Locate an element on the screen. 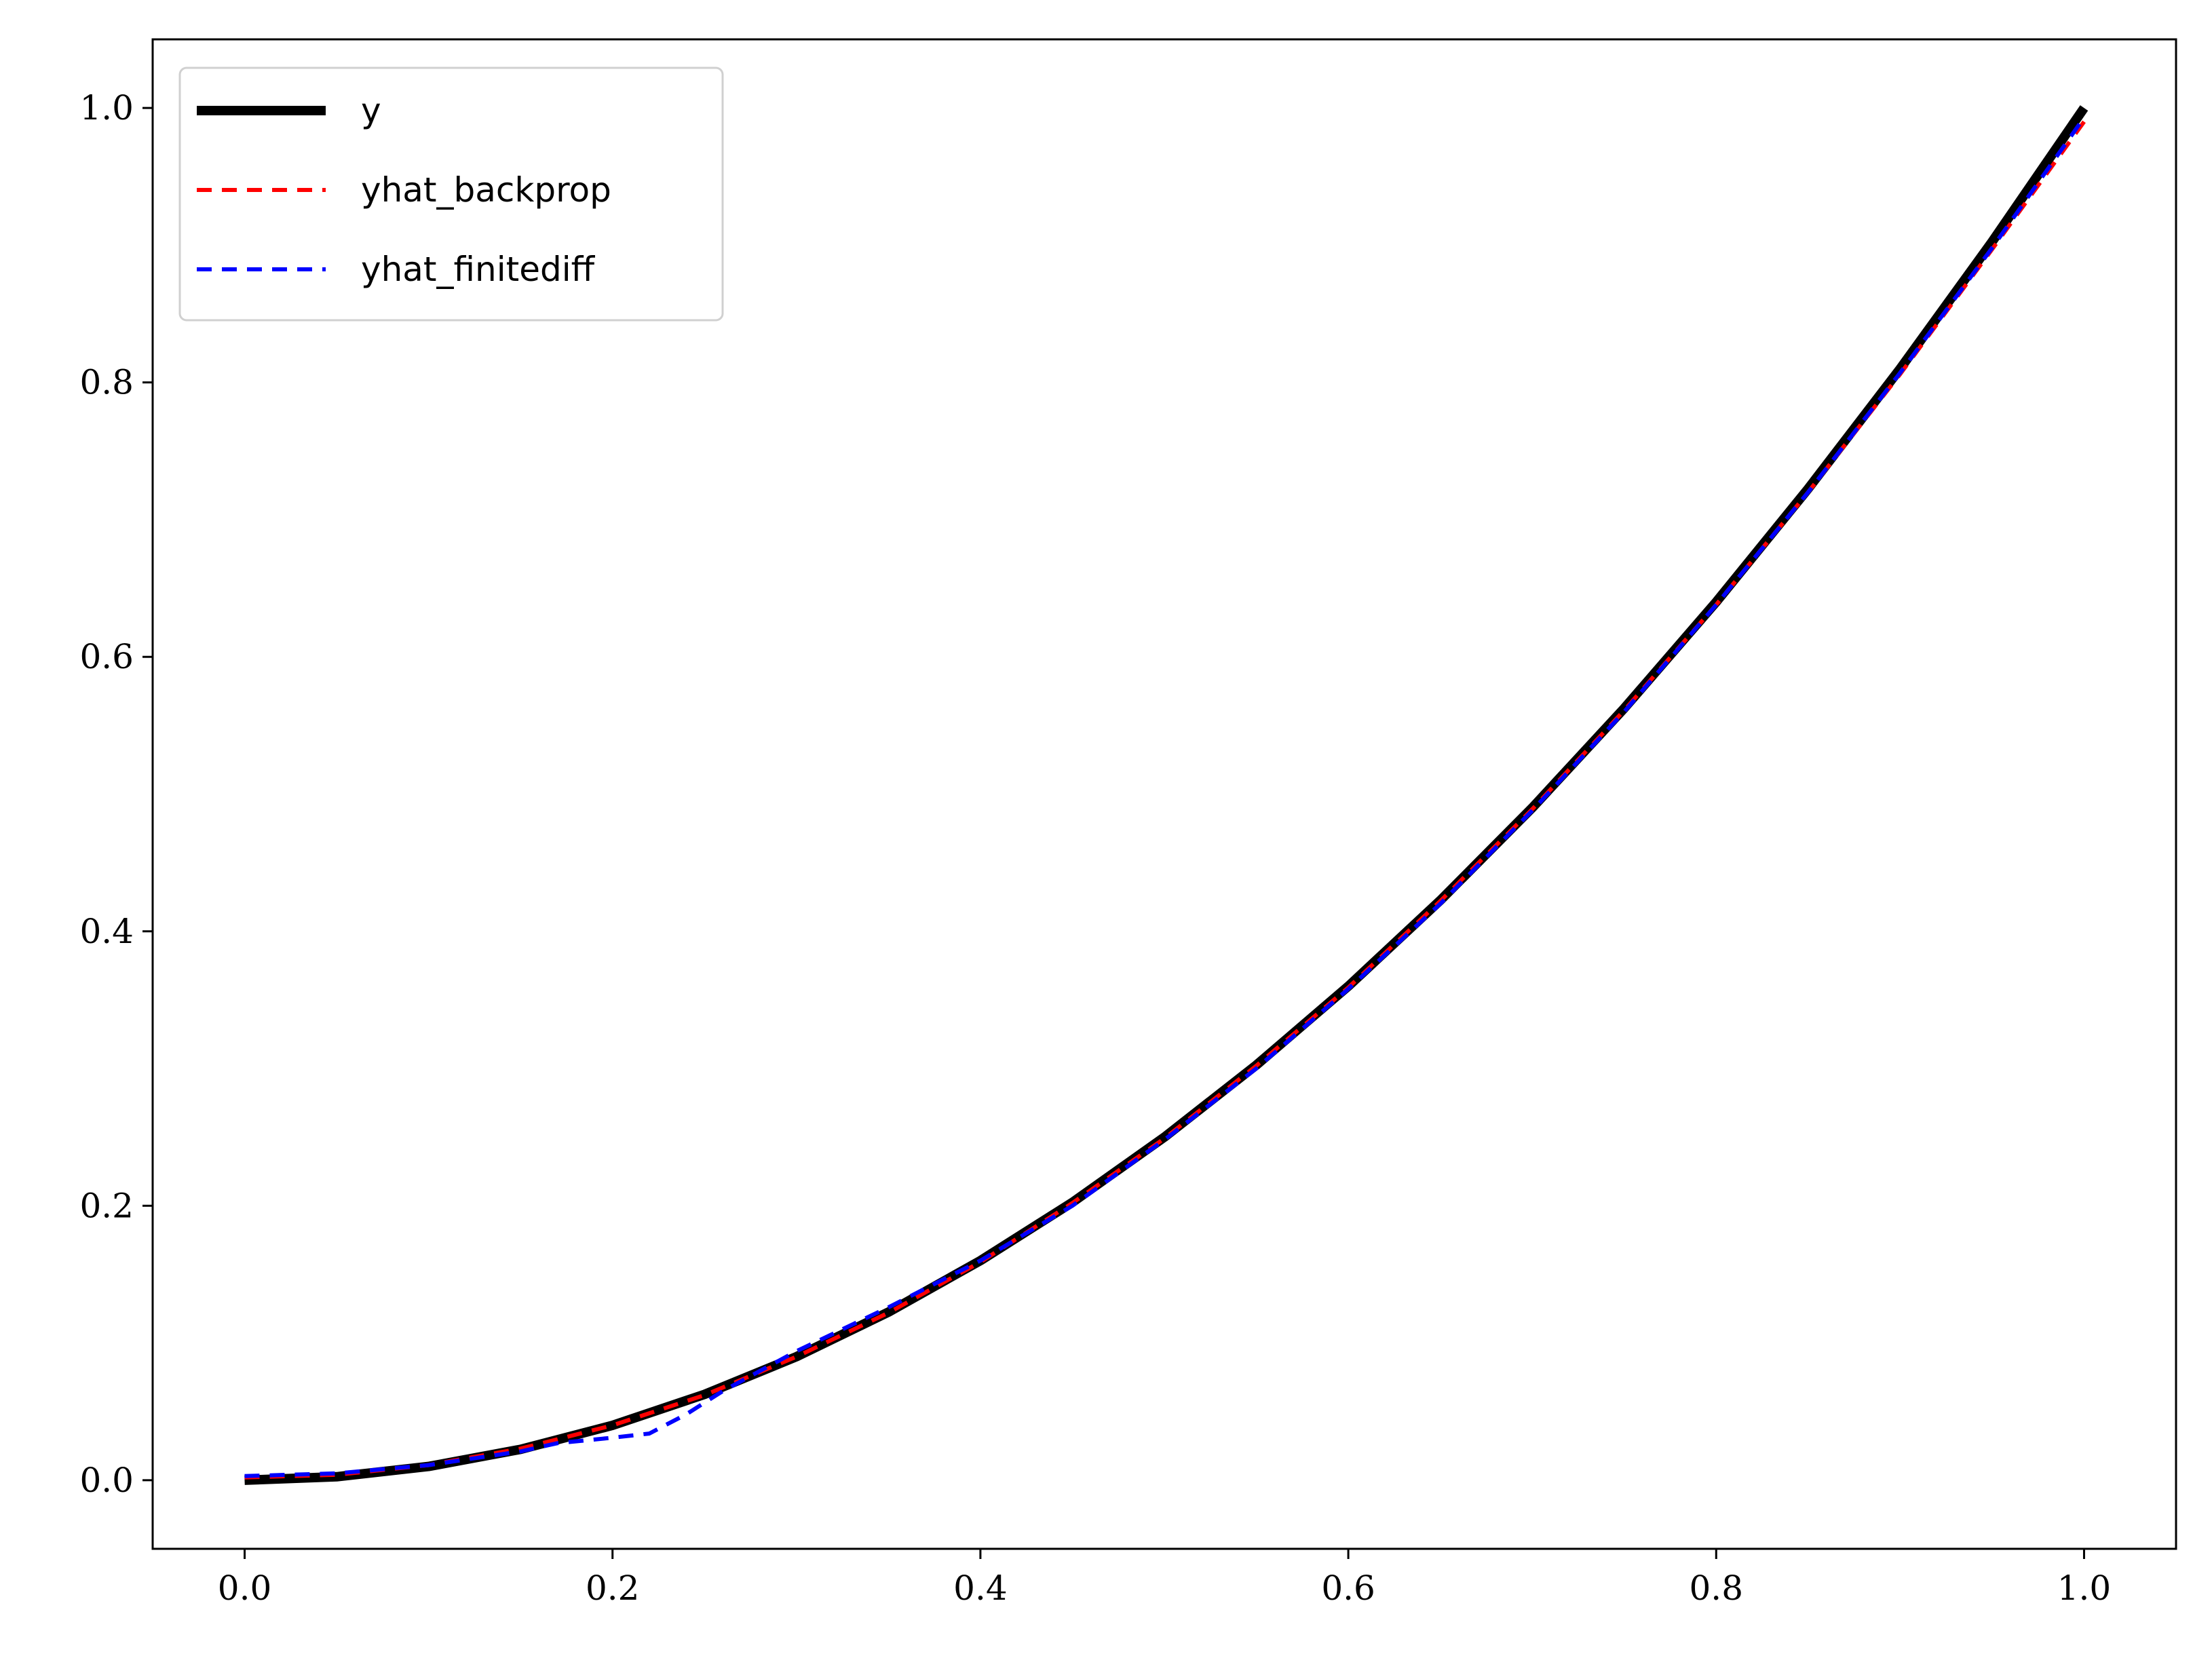 Image resolution: width=2212 pixels, height=1675 pixels. x-tick-label: 0.4 is located at coordinates (980, 1588).